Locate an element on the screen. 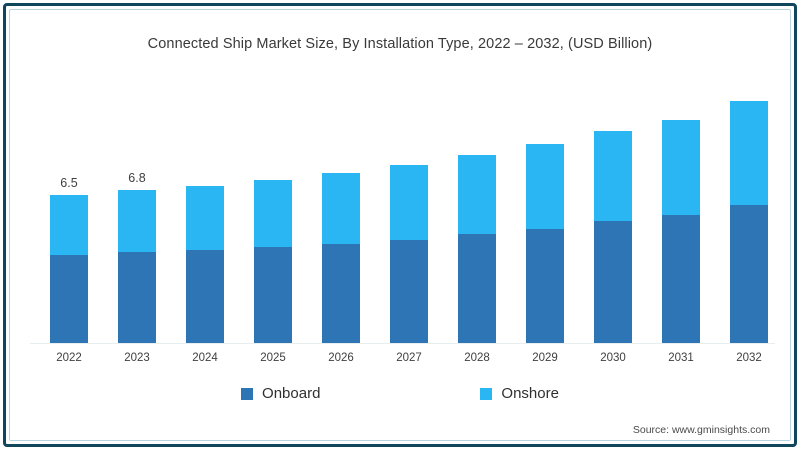 Image resolution: width=800 pixels, height=450 pixels. source-attribution: Source: www.gminsights.com is located at coordinates (701, 430).